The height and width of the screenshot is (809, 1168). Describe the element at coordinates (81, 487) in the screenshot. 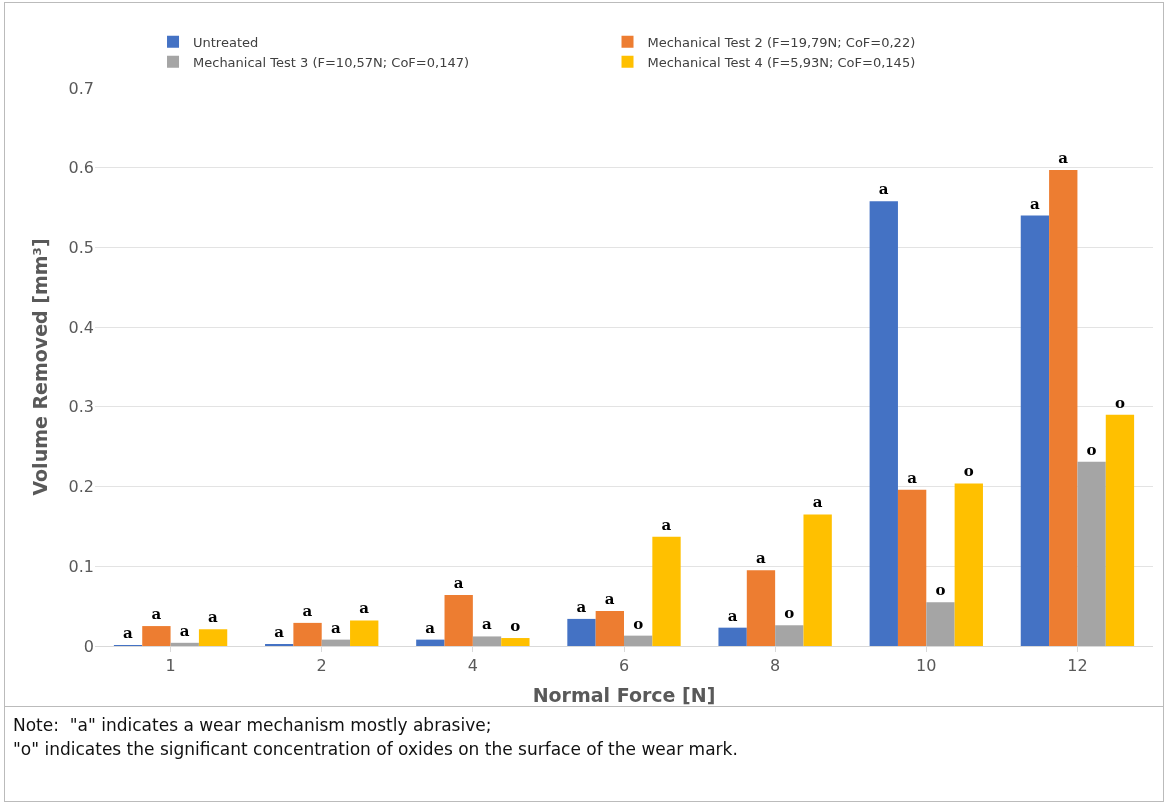

I see `y-tick-label: 0.2` at that location.